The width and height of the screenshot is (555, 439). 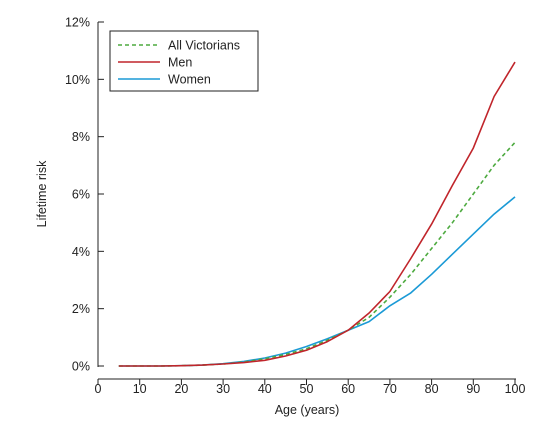 I want to click on y-tick-label: 10%, so click(x=77, y=80).